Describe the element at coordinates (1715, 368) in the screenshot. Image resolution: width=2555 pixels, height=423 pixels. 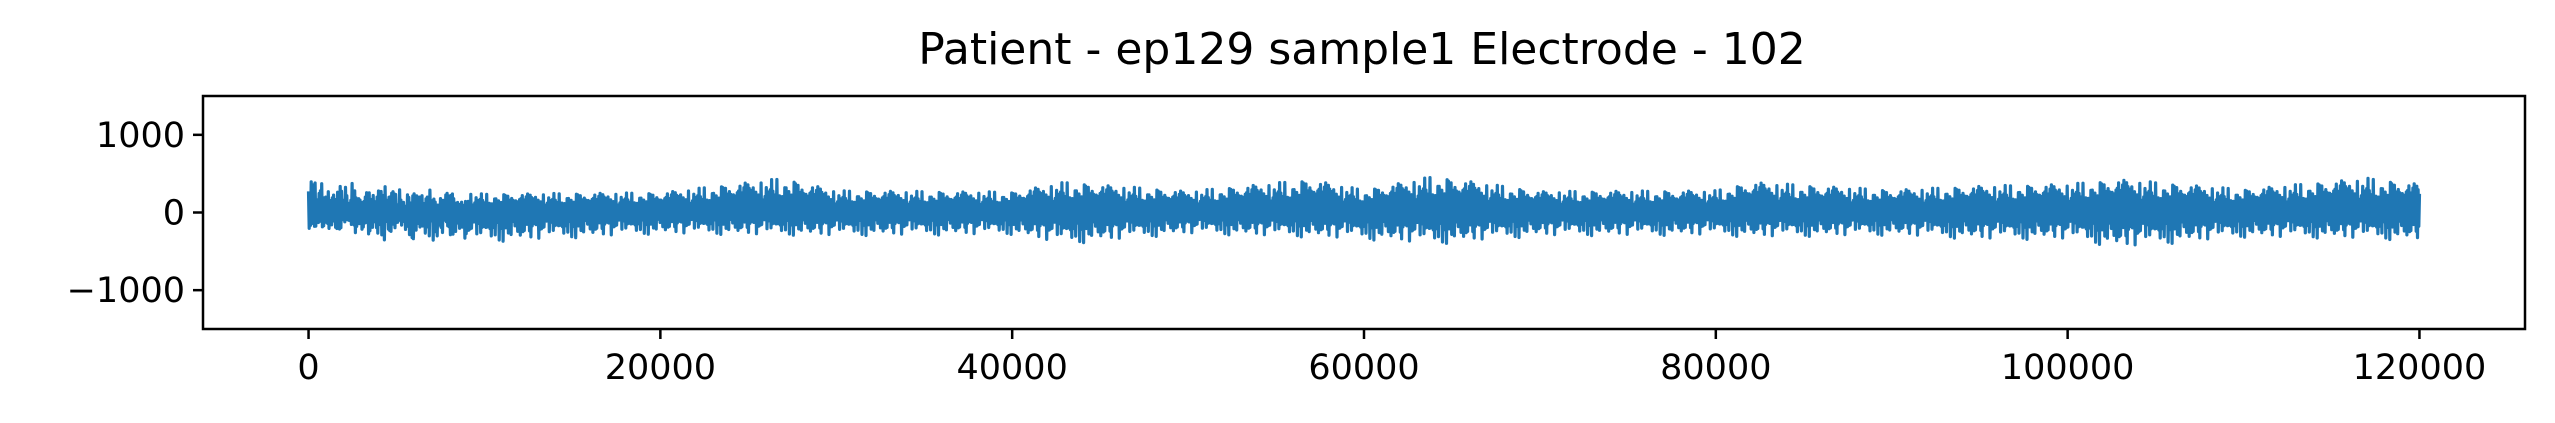
I see `x-tick-label: 80000` at that location.